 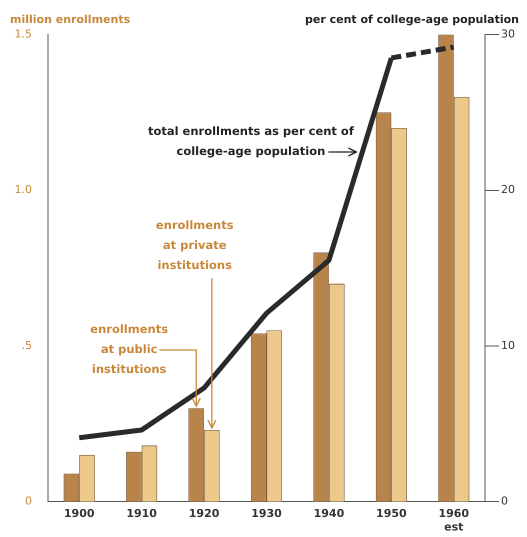 What do you see at coordinates (27, 345) in the screenshot?
I see `y-tick-label: .5` at bounding box center [27, 345].